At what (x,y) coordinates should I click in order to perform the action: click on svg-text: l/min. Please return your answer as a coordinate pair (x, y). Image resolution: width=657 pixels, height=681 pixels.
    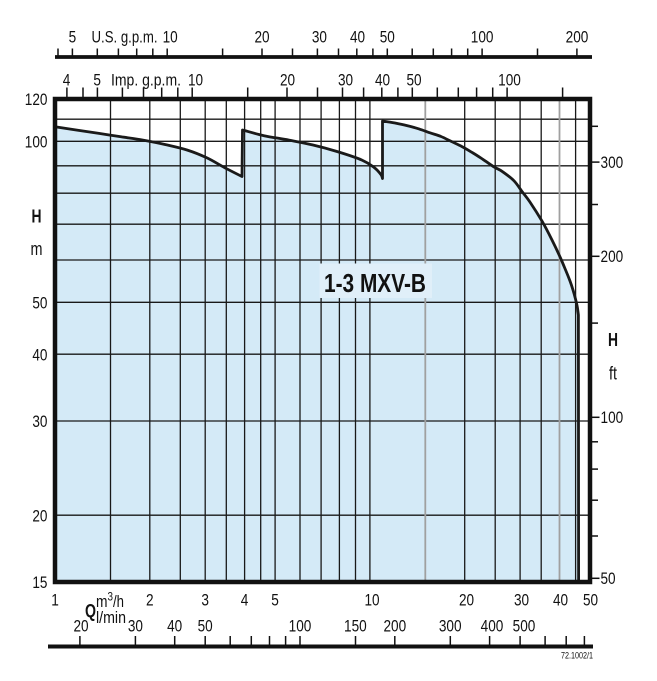
    Looking at the image, I should click on (111, 617).